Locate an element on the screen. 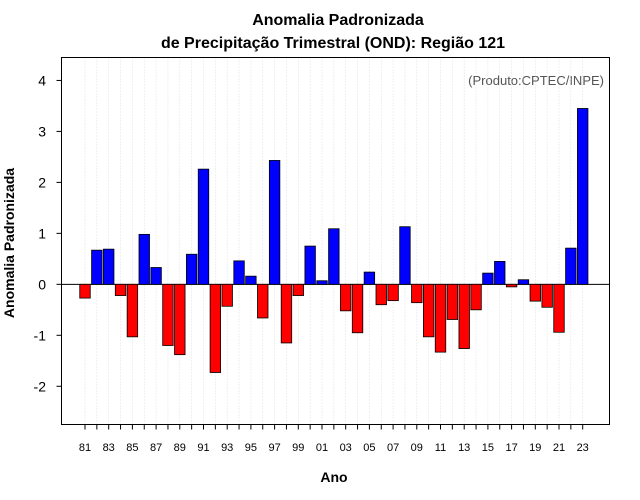  x-tick-label: 03 is located at coordinates (346, 448).